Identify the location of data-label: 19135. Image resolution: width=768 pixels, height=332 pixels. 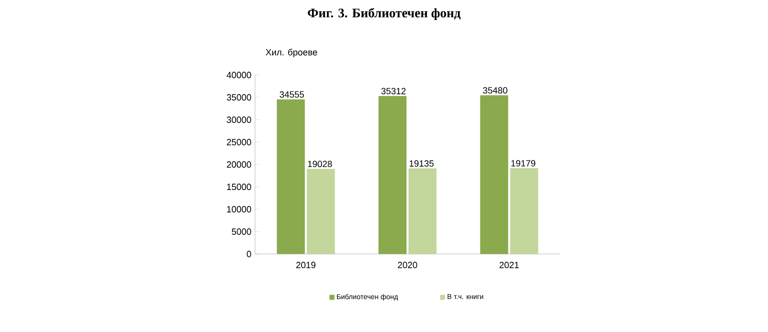
(422, 163).